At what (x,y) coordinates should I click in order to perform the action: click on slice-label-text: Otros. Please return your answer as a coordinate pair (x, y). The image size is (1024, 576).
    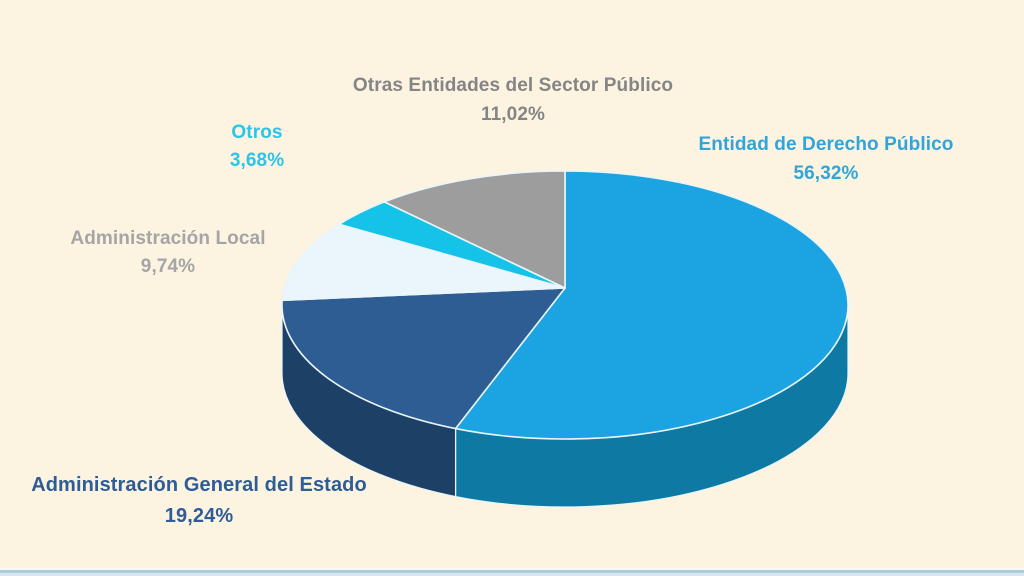
    Looking at the image, I should click on (257, 132).